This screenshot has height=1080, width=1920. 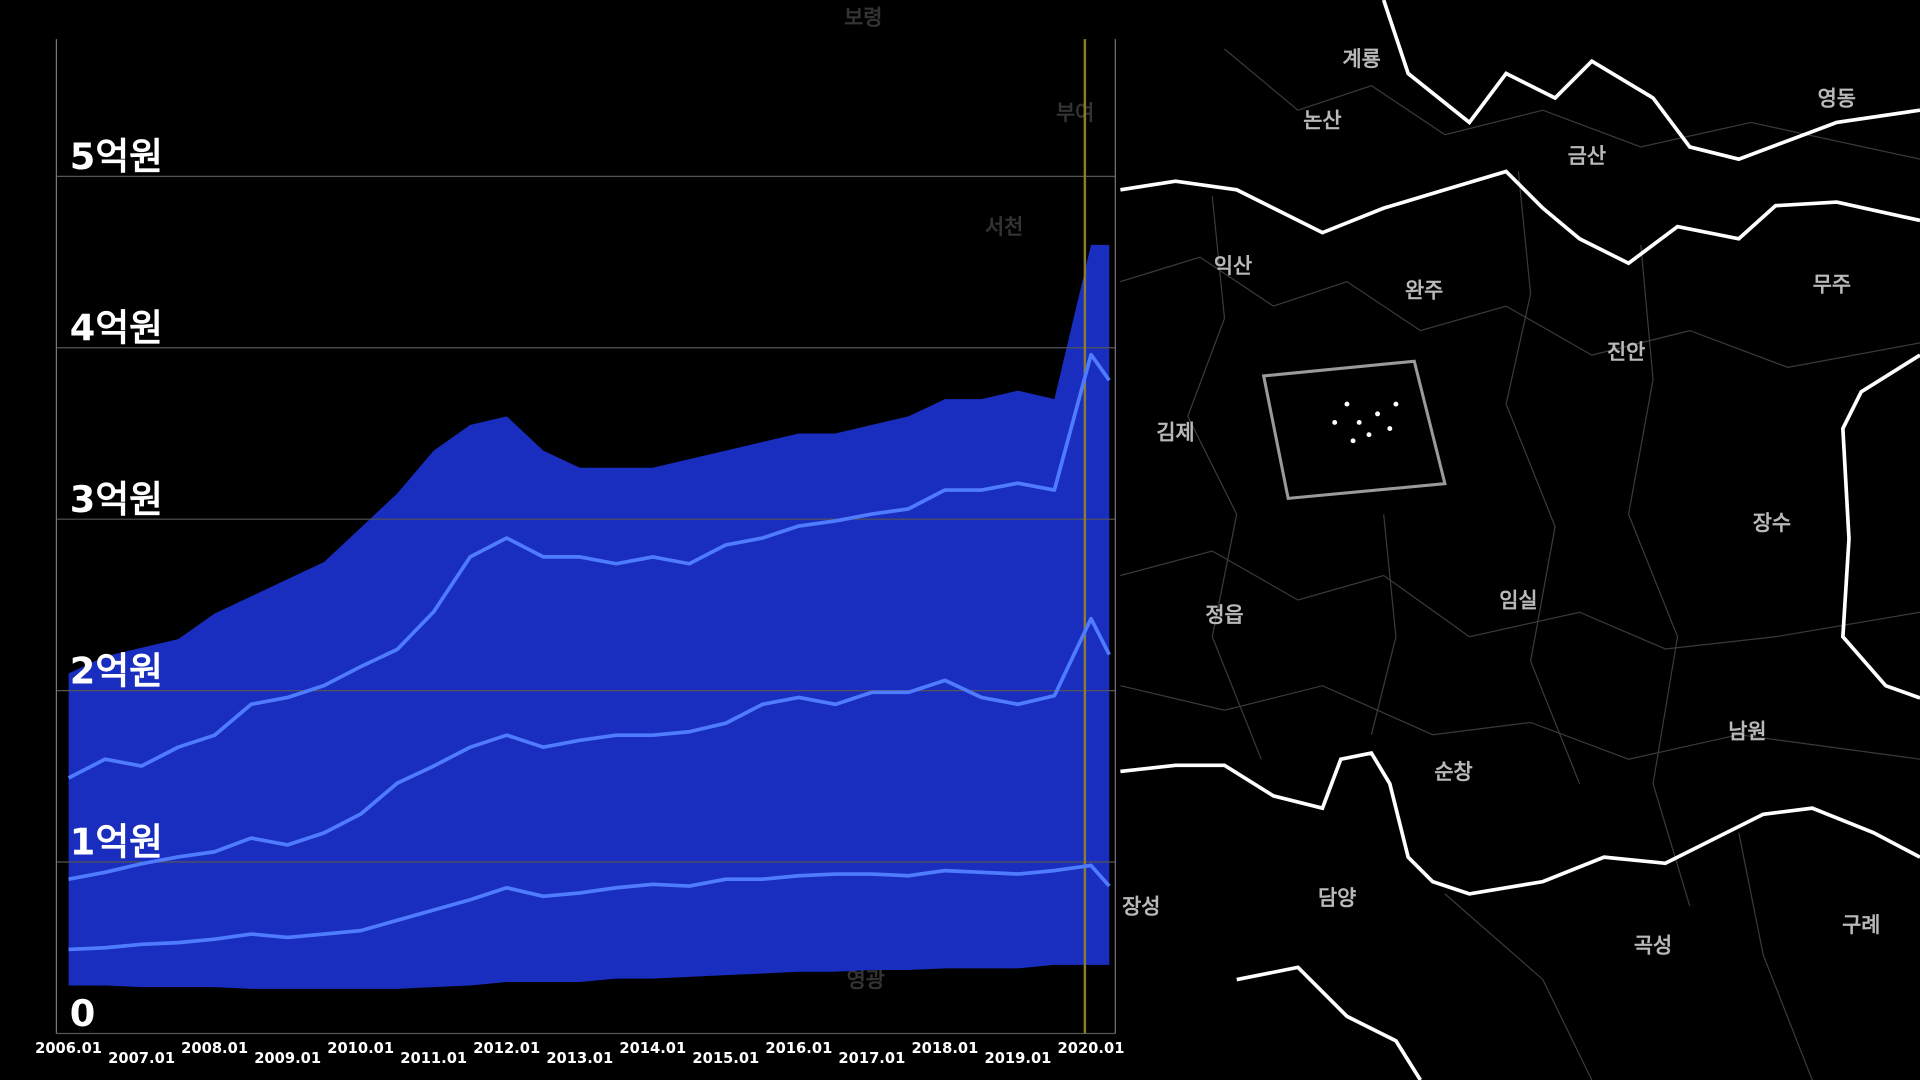 I want to click on map-label: 장성, so click(x=1141, y=906).